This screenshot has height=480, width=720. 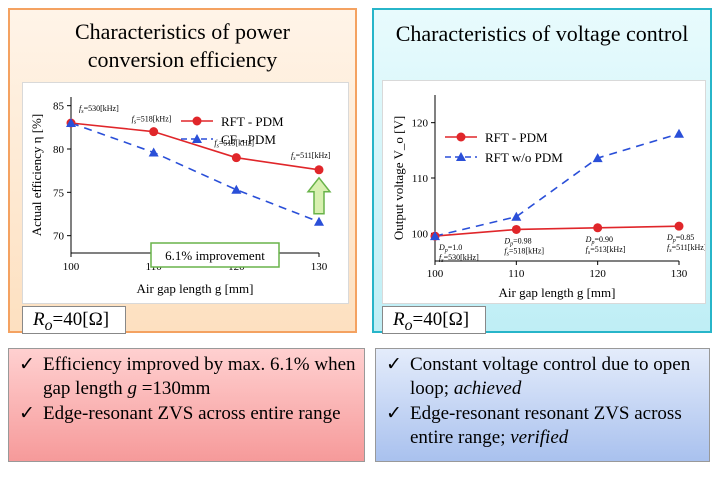 What do you see at coordinates (182, 31) in the screenshot?
I see `efficiency-title-line1: Characteristics of power` at bounding box center [182, 31].